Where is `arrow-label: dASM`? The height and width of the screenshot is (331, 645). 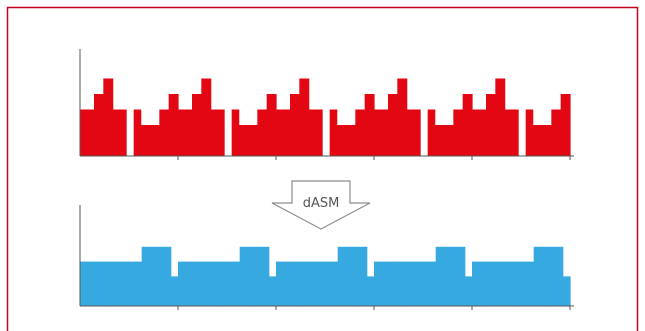 arrow-label: dASM is located at coordinates (321, 203).